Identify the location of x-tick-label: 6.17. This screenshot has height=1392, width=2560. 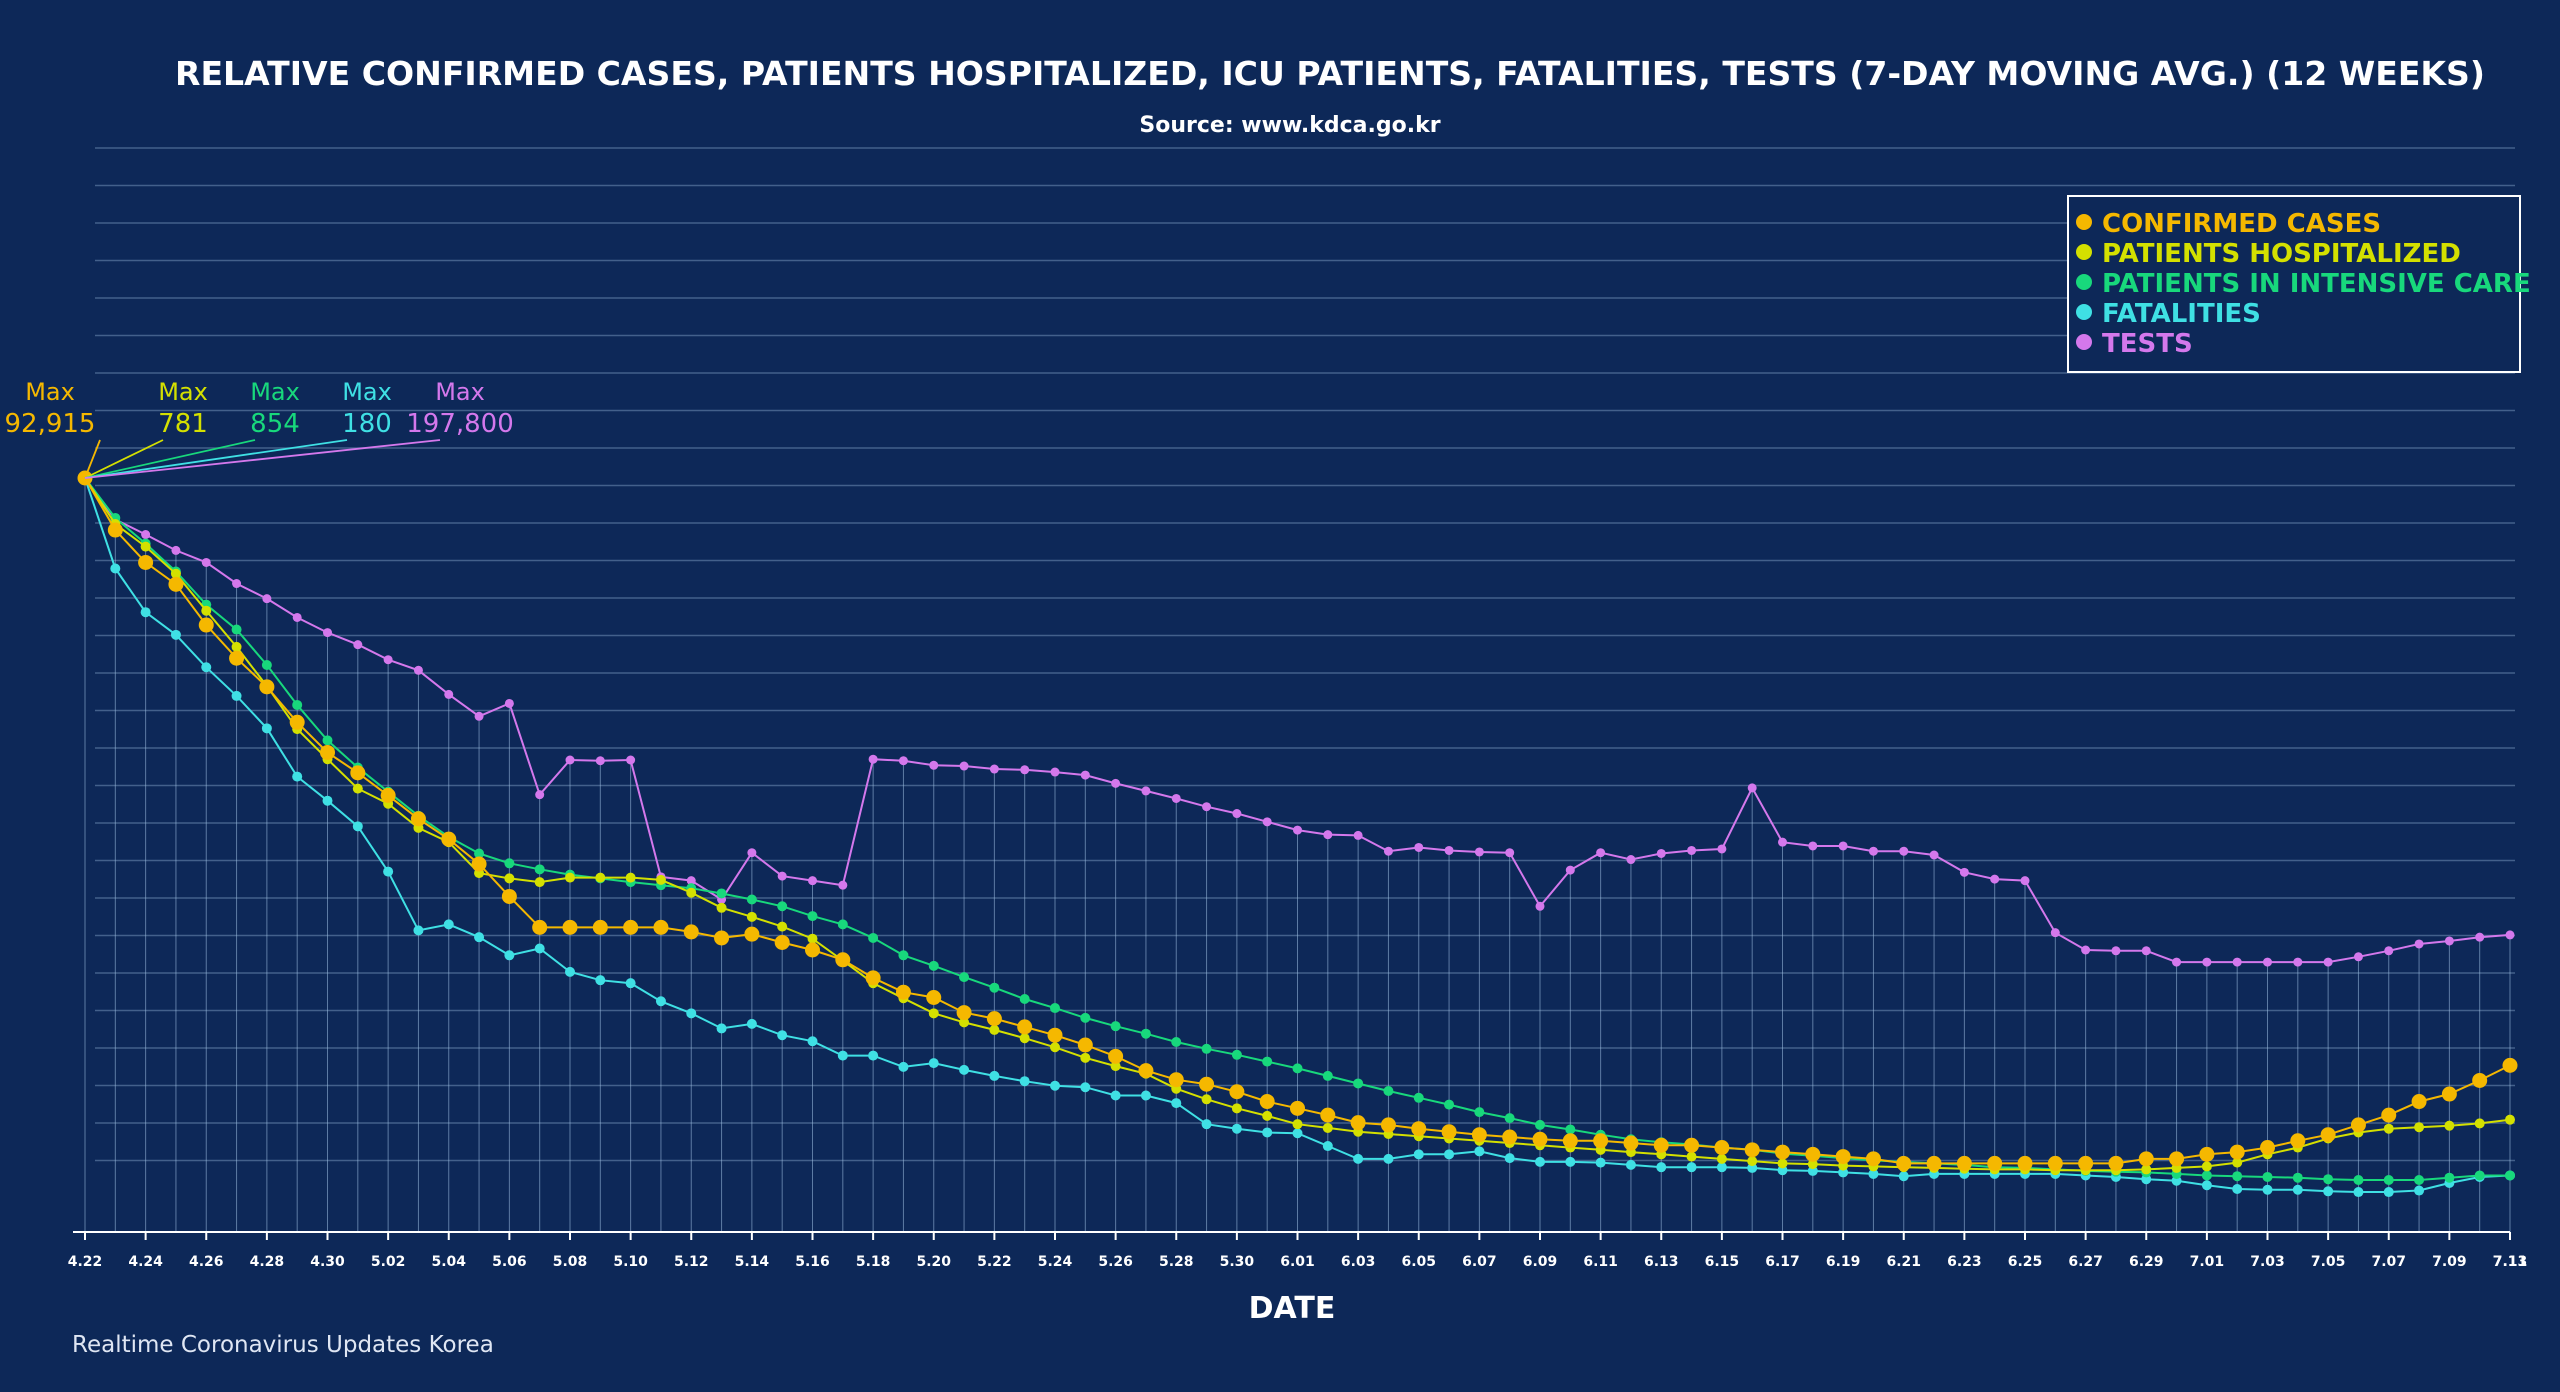
(1782, 1262).